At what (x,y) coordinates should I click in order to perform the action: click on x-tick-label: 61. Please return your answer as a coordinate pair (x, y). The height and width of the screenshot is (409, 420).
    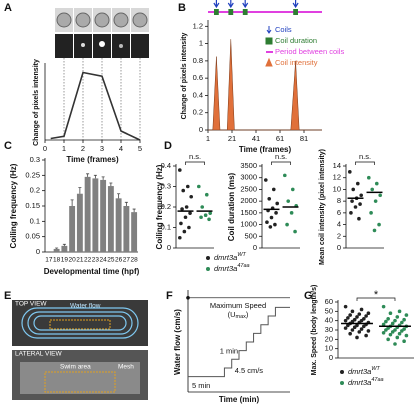
    Looking at the image, I should click on (280, 138).